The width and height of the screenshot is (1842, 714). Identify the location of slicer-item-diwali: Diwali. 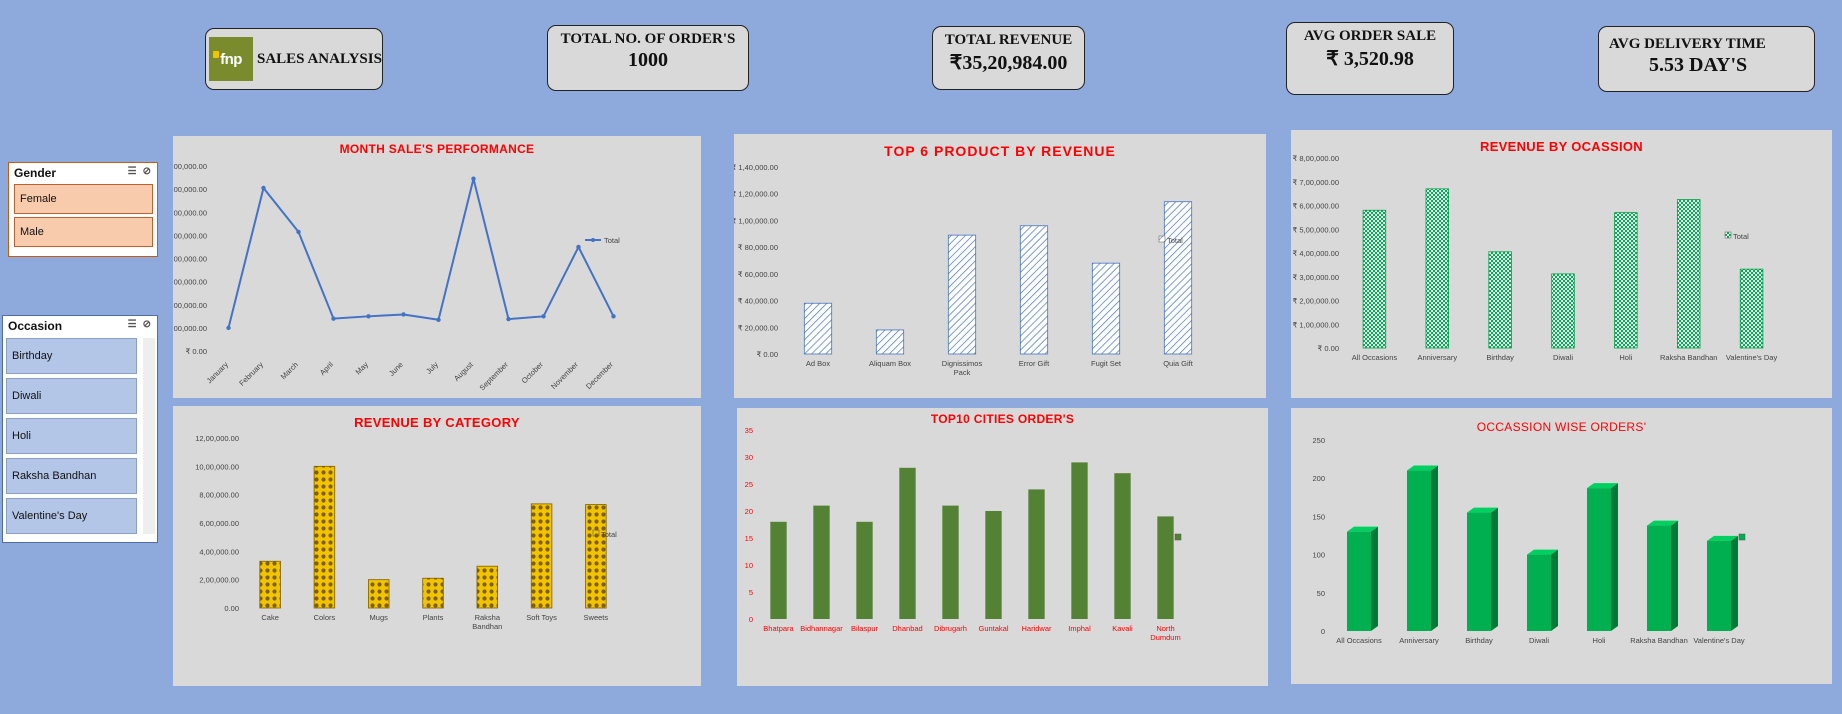
(71, 396).